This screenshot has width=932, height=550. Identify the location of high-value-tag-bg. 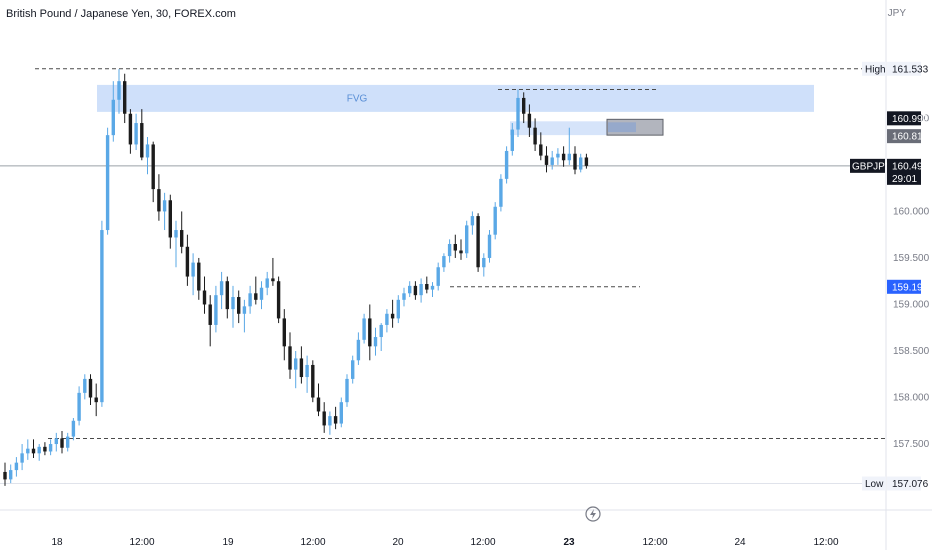
(904, 68).